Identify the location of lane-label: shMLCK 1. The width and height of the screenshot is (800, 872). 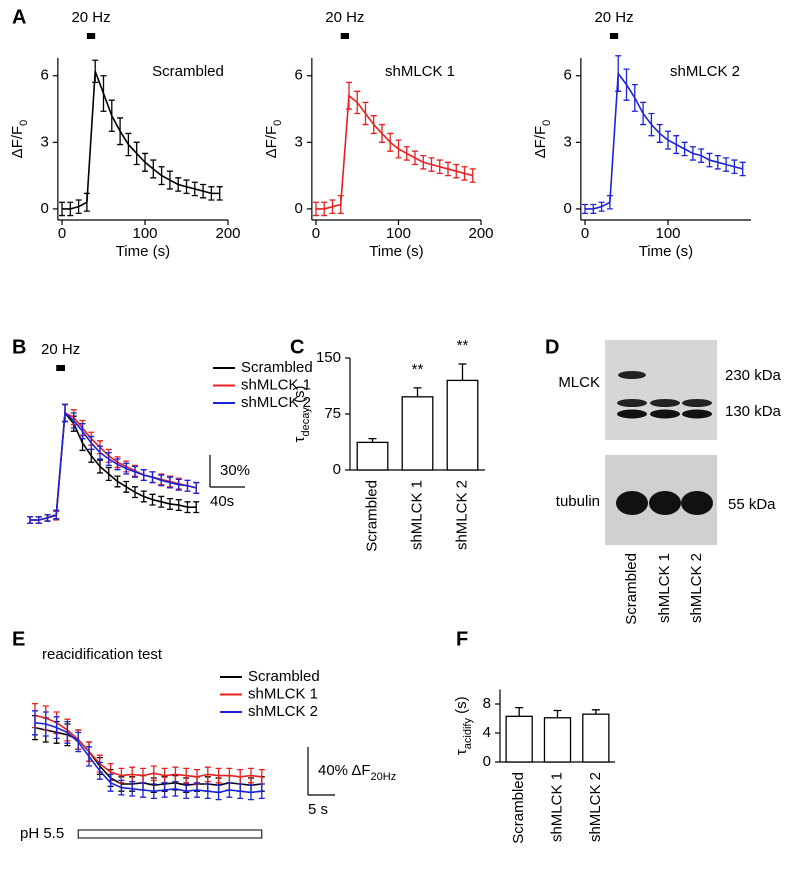
(664, 588).